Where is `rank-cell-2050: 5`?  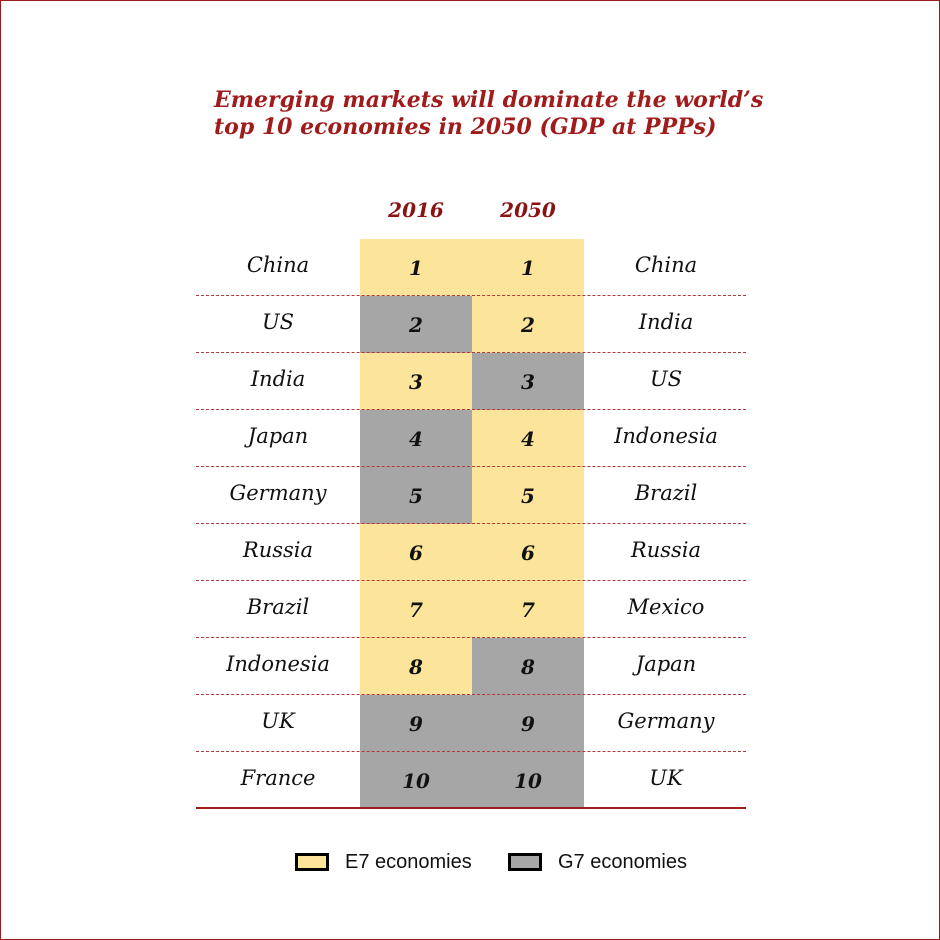 rank-cell-2050: 5 is located at coordinates (528, 495).